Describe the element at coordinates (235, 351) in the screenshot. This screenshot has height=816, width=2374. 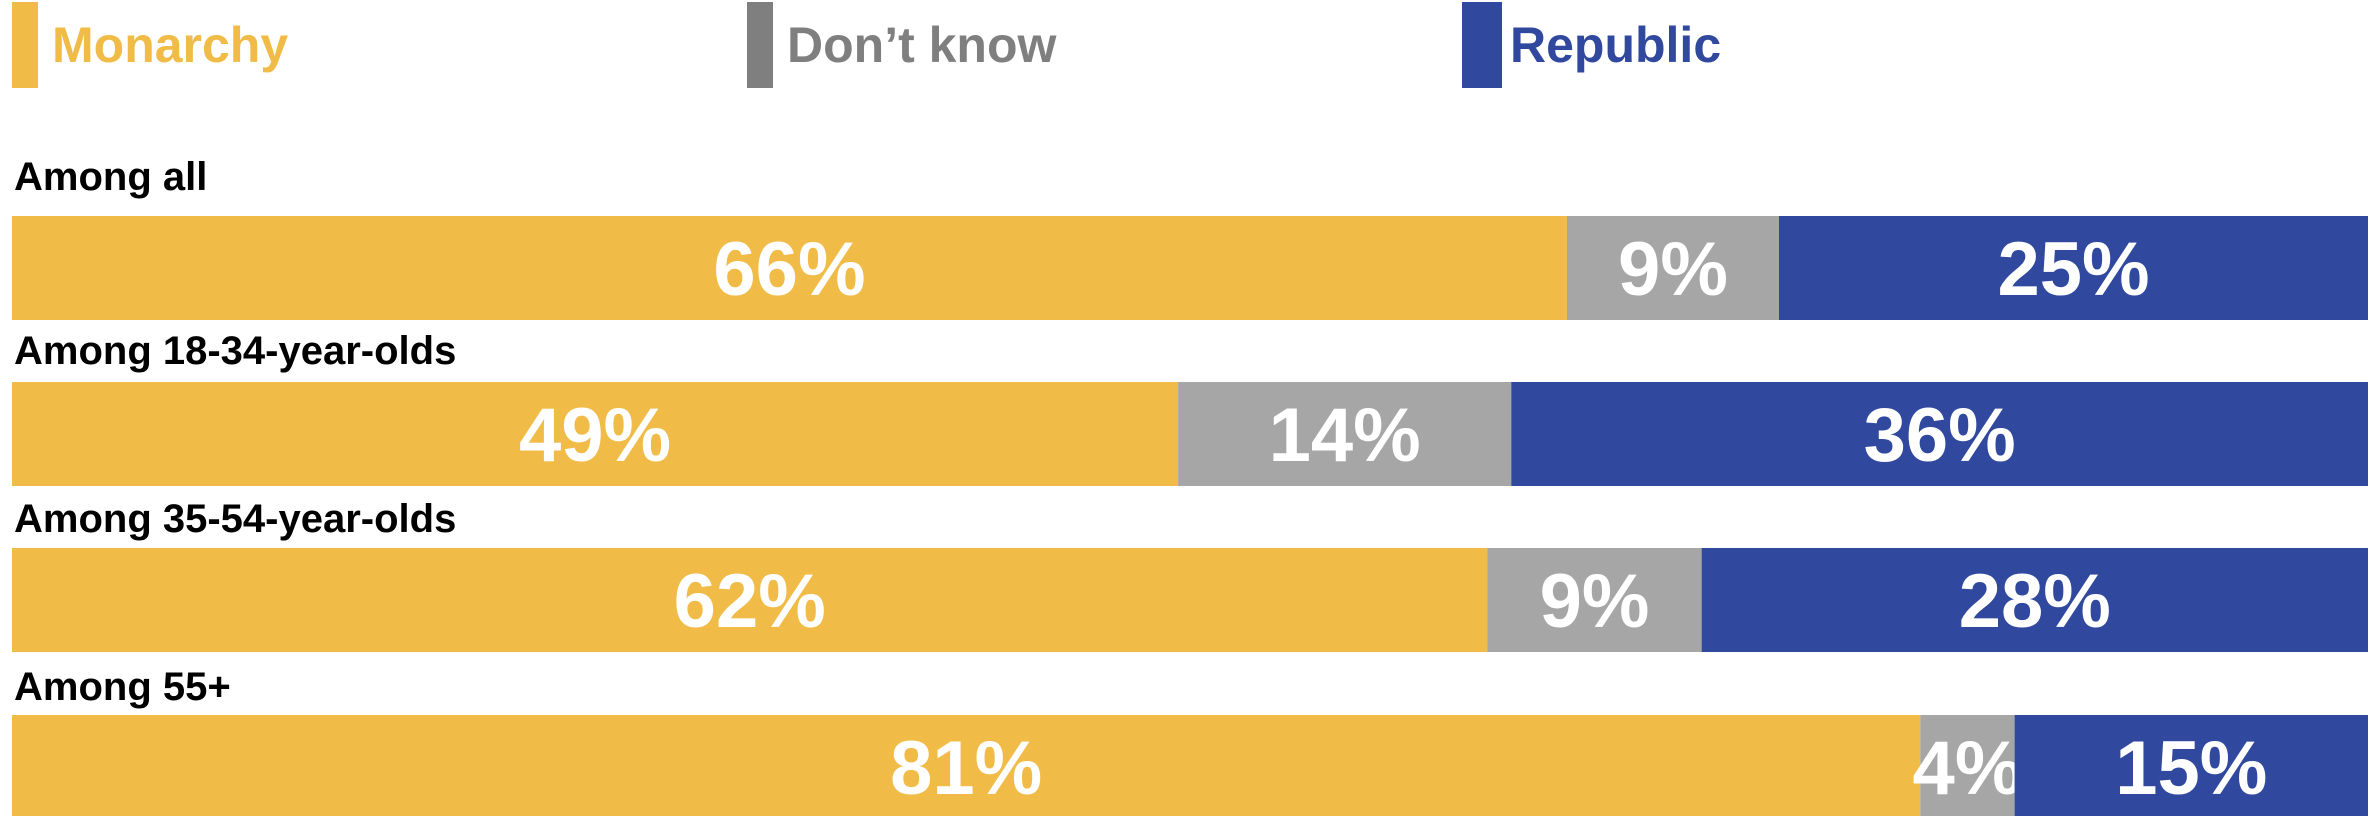
I see `category-label: Among 18-34-year-olds` at that location.